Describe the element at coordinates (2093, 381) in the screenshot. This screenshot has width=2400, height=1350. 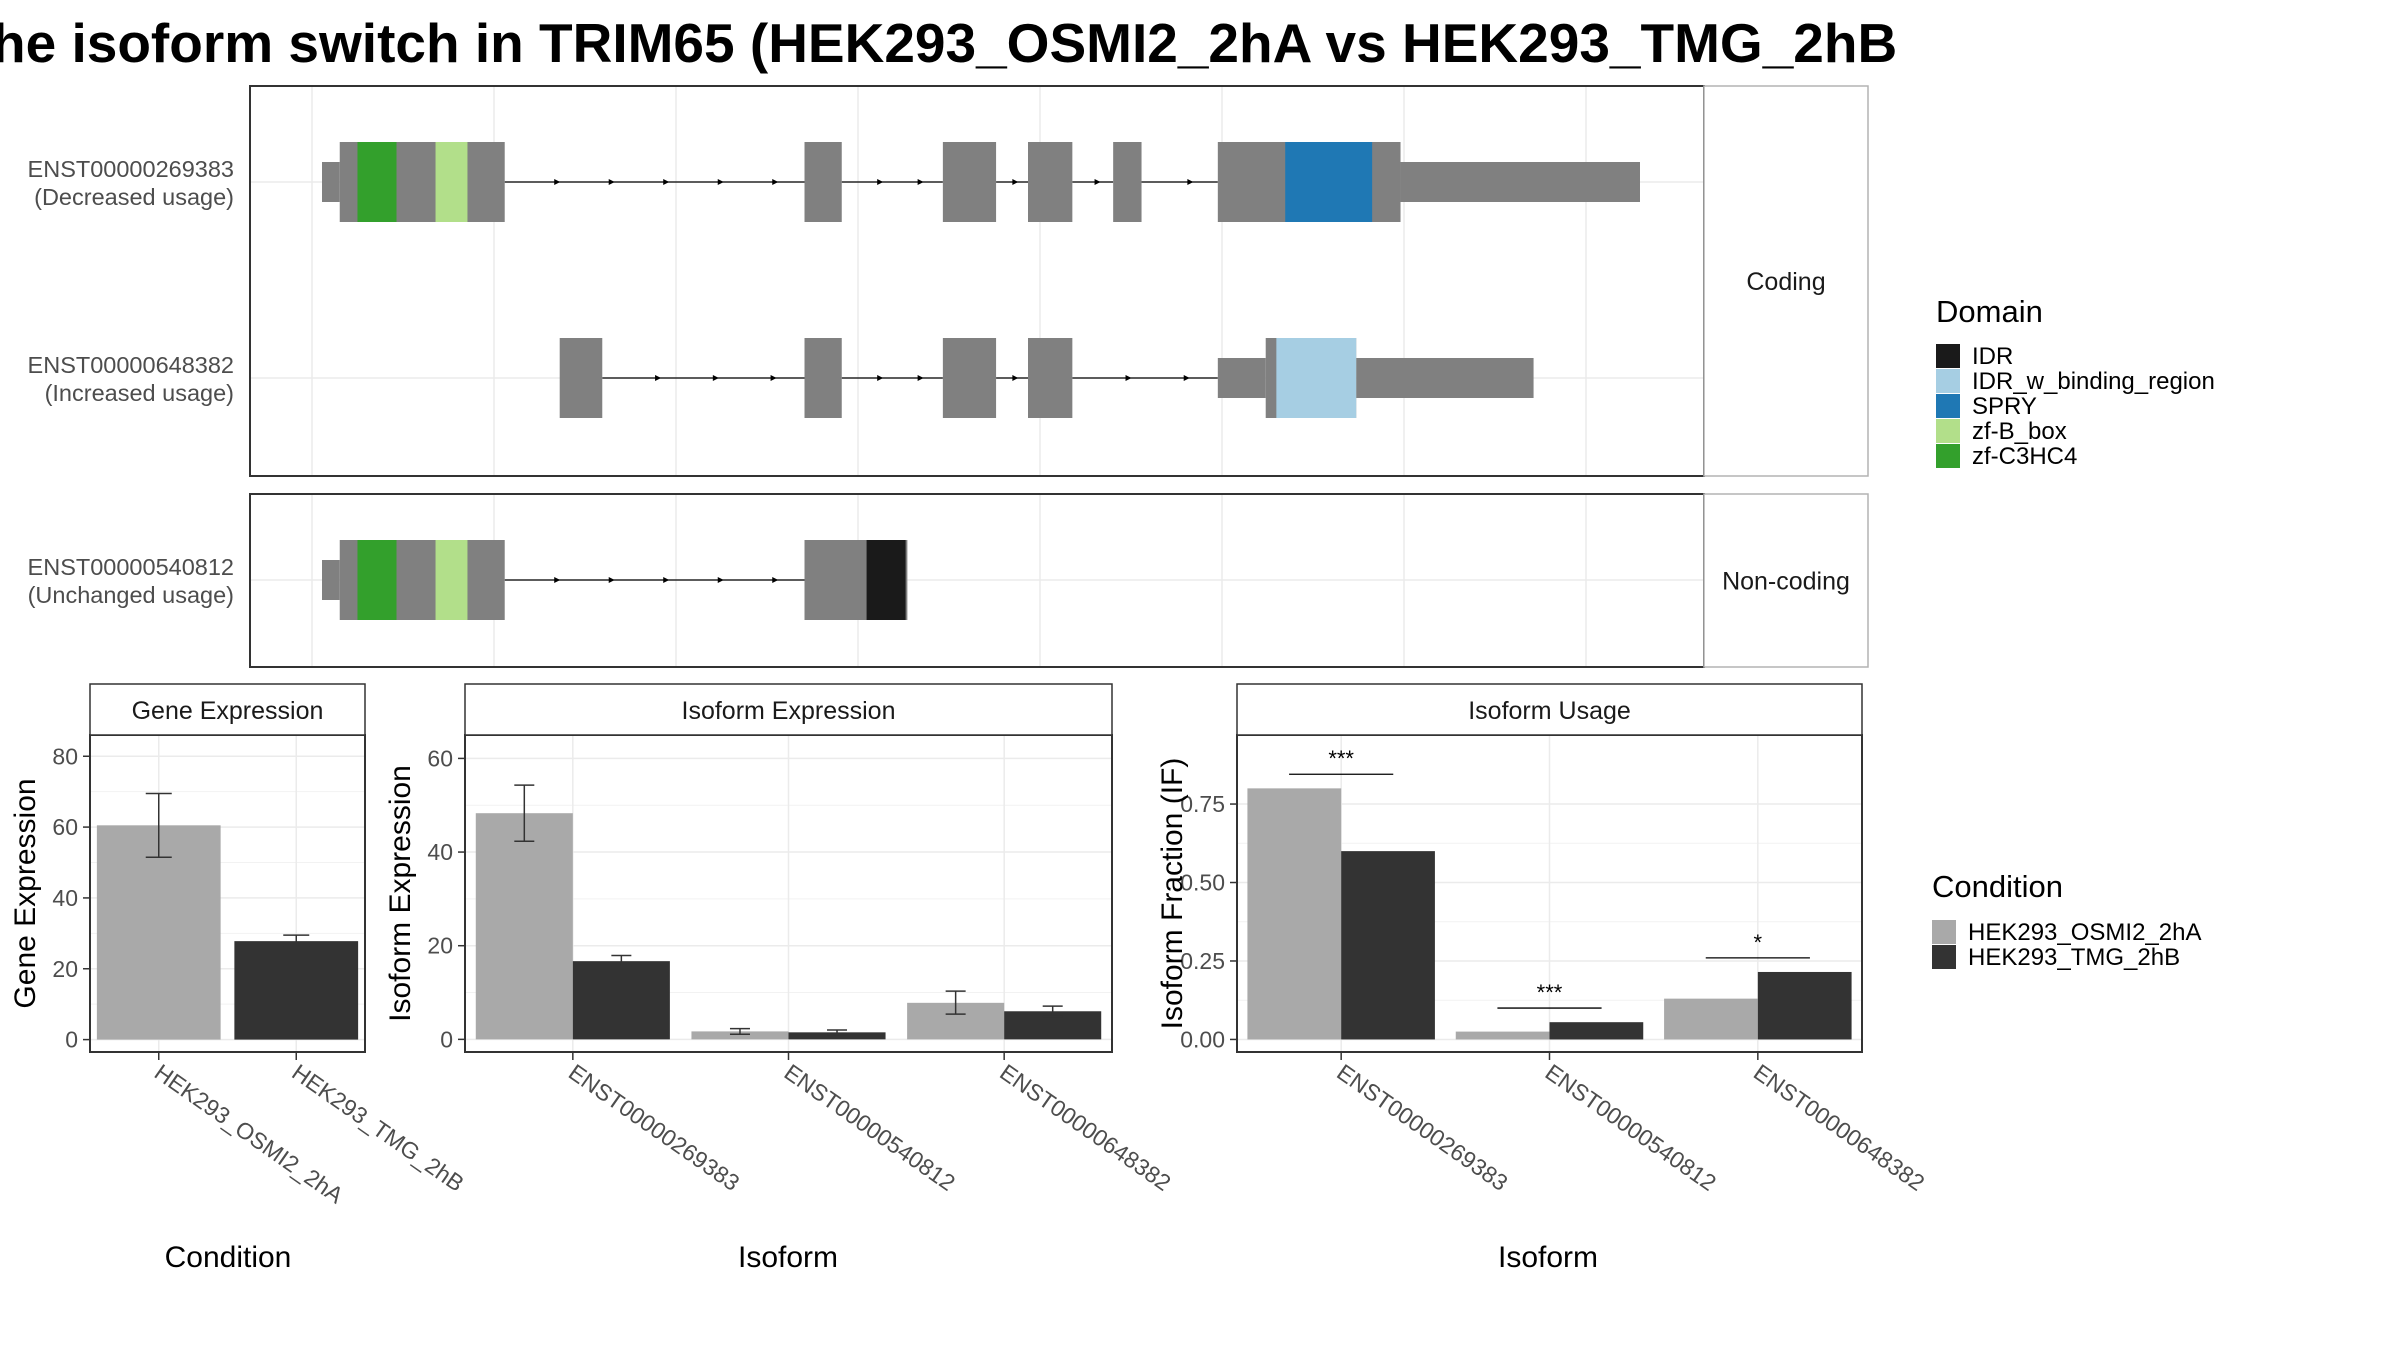
I see `legend-label: IDR_w_binding_region` at that location.